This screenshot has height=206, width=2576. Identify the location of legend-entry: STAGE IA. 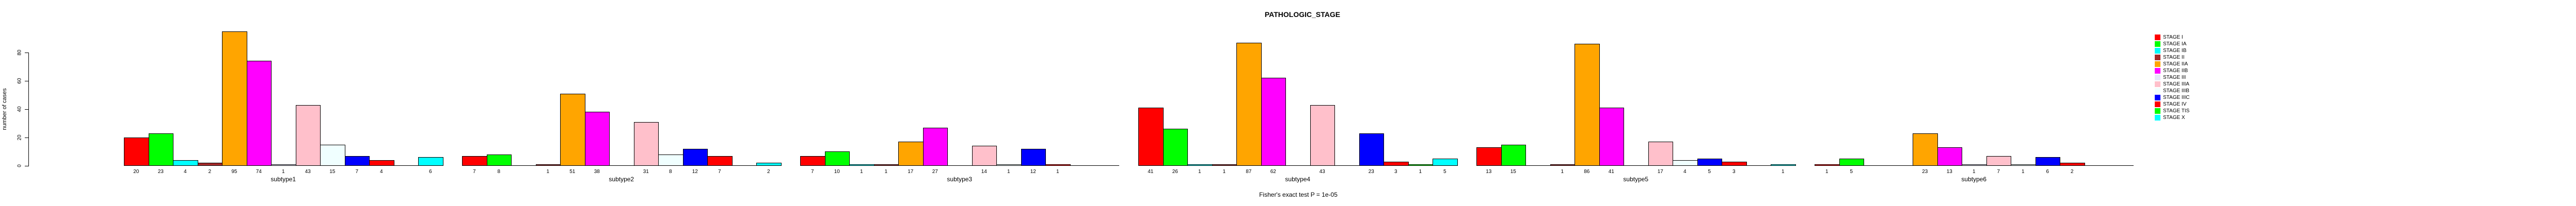
(2172, 44).